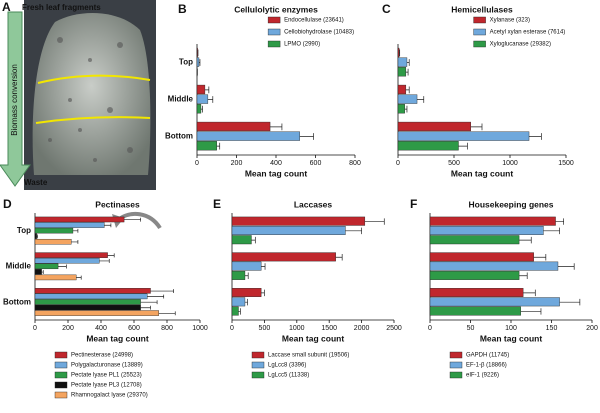  Describe the element at coordinates (314, 21) in the screenshot. I see `legend-label: Endocellulase (23641)` at that location.